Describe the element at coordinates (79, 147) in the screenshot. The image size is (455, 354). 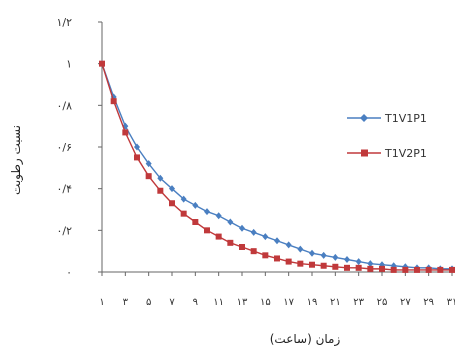
I see `y-ticks: ۰ ۰/۲ ۰/۴ ۰/۶ ۰/۸ ۱ ۱/۲` at that location.